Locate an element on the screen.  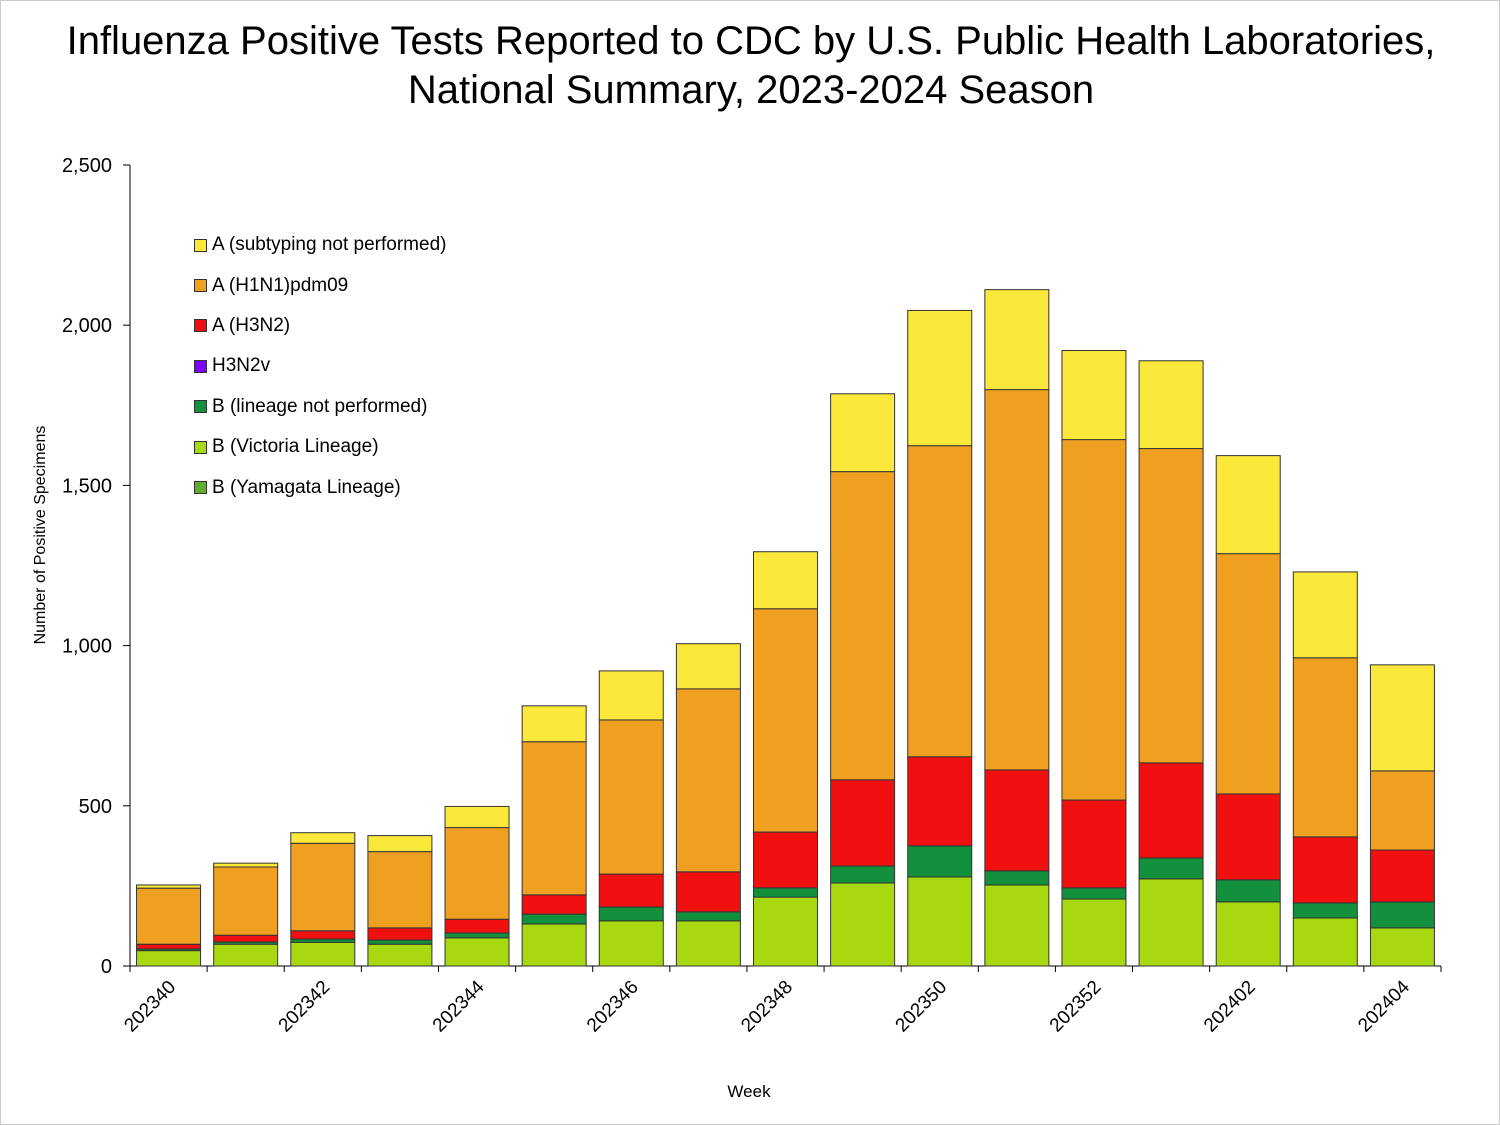
legend-item: A (H3N2) is located at coordinates (320, 326).